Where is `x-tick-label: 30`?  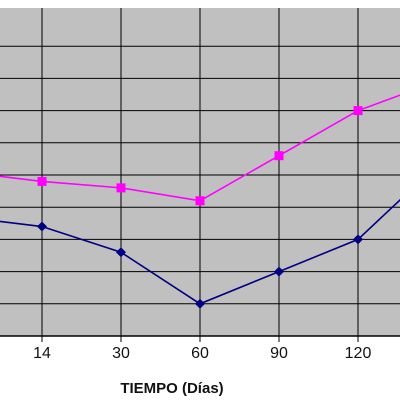
x-tick-label: 30 is located at coordinates (121, 353).